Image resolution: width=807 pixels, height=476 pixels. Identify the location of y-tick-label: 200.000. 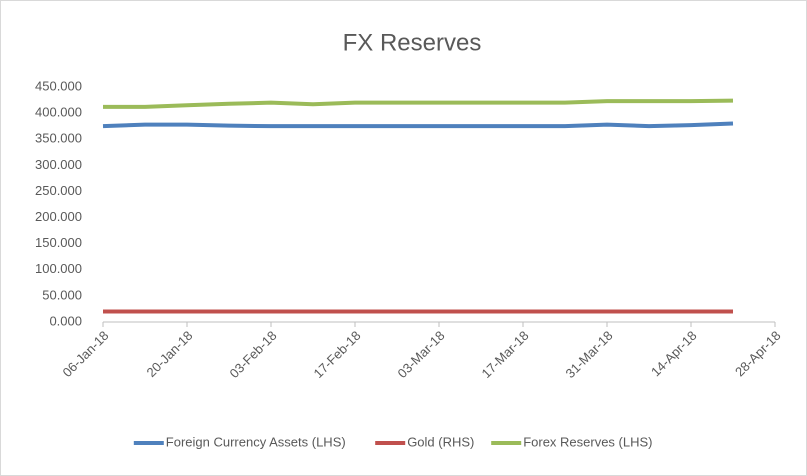
(58, 216).